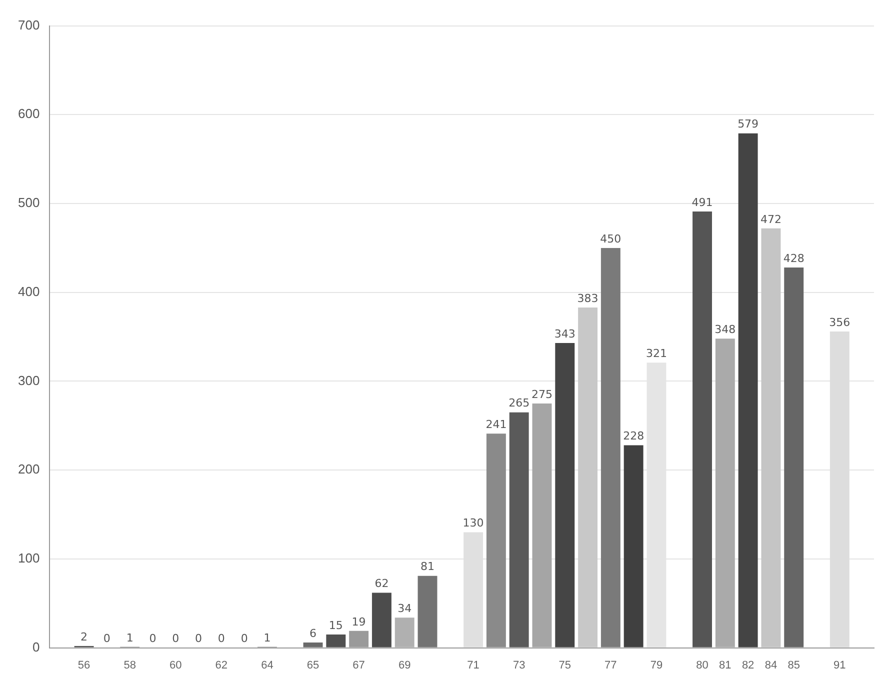 This screenshot has height=683, width=892. Describe the element at coordinates (794, 665) in the screenshot. I see `x-tick-label: 85` at that location.